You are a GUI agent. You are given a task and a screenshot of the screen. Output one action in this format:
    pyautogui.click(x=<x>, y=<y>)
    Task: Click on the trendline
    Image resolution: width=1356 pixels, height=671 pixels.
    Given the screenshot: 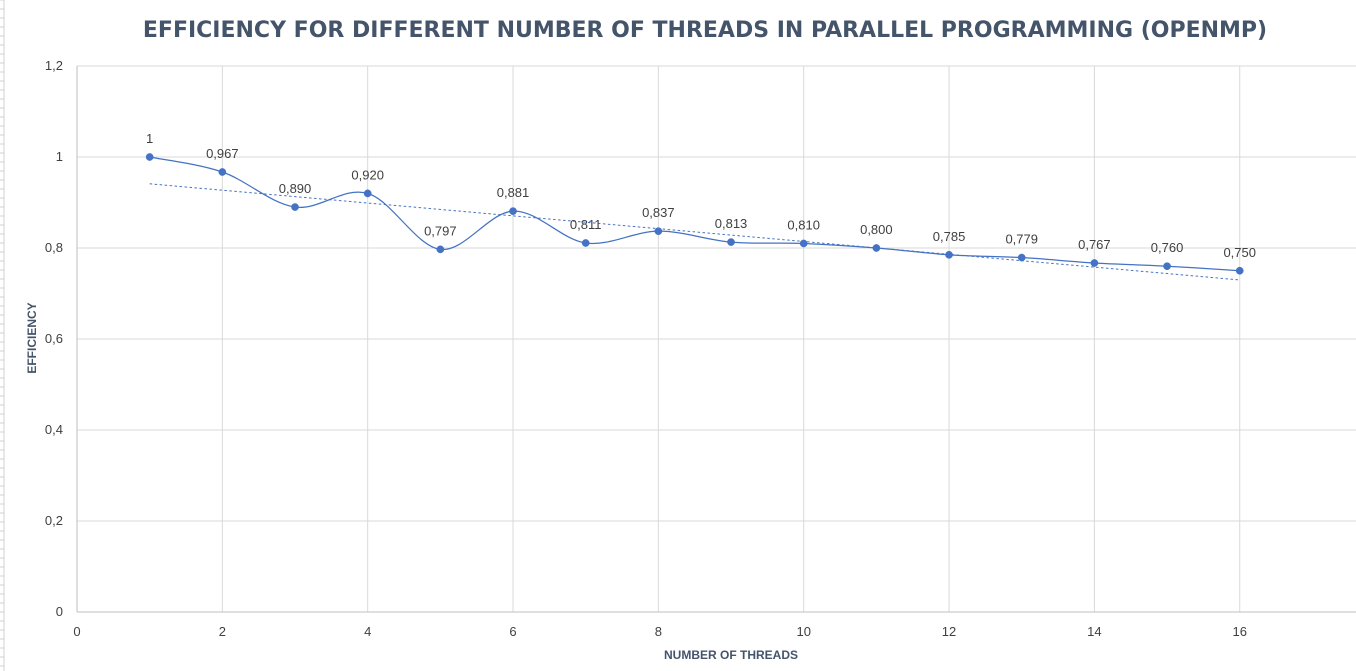 What is the action you would take?
    pyautogui.click(x=694, y=232)
    